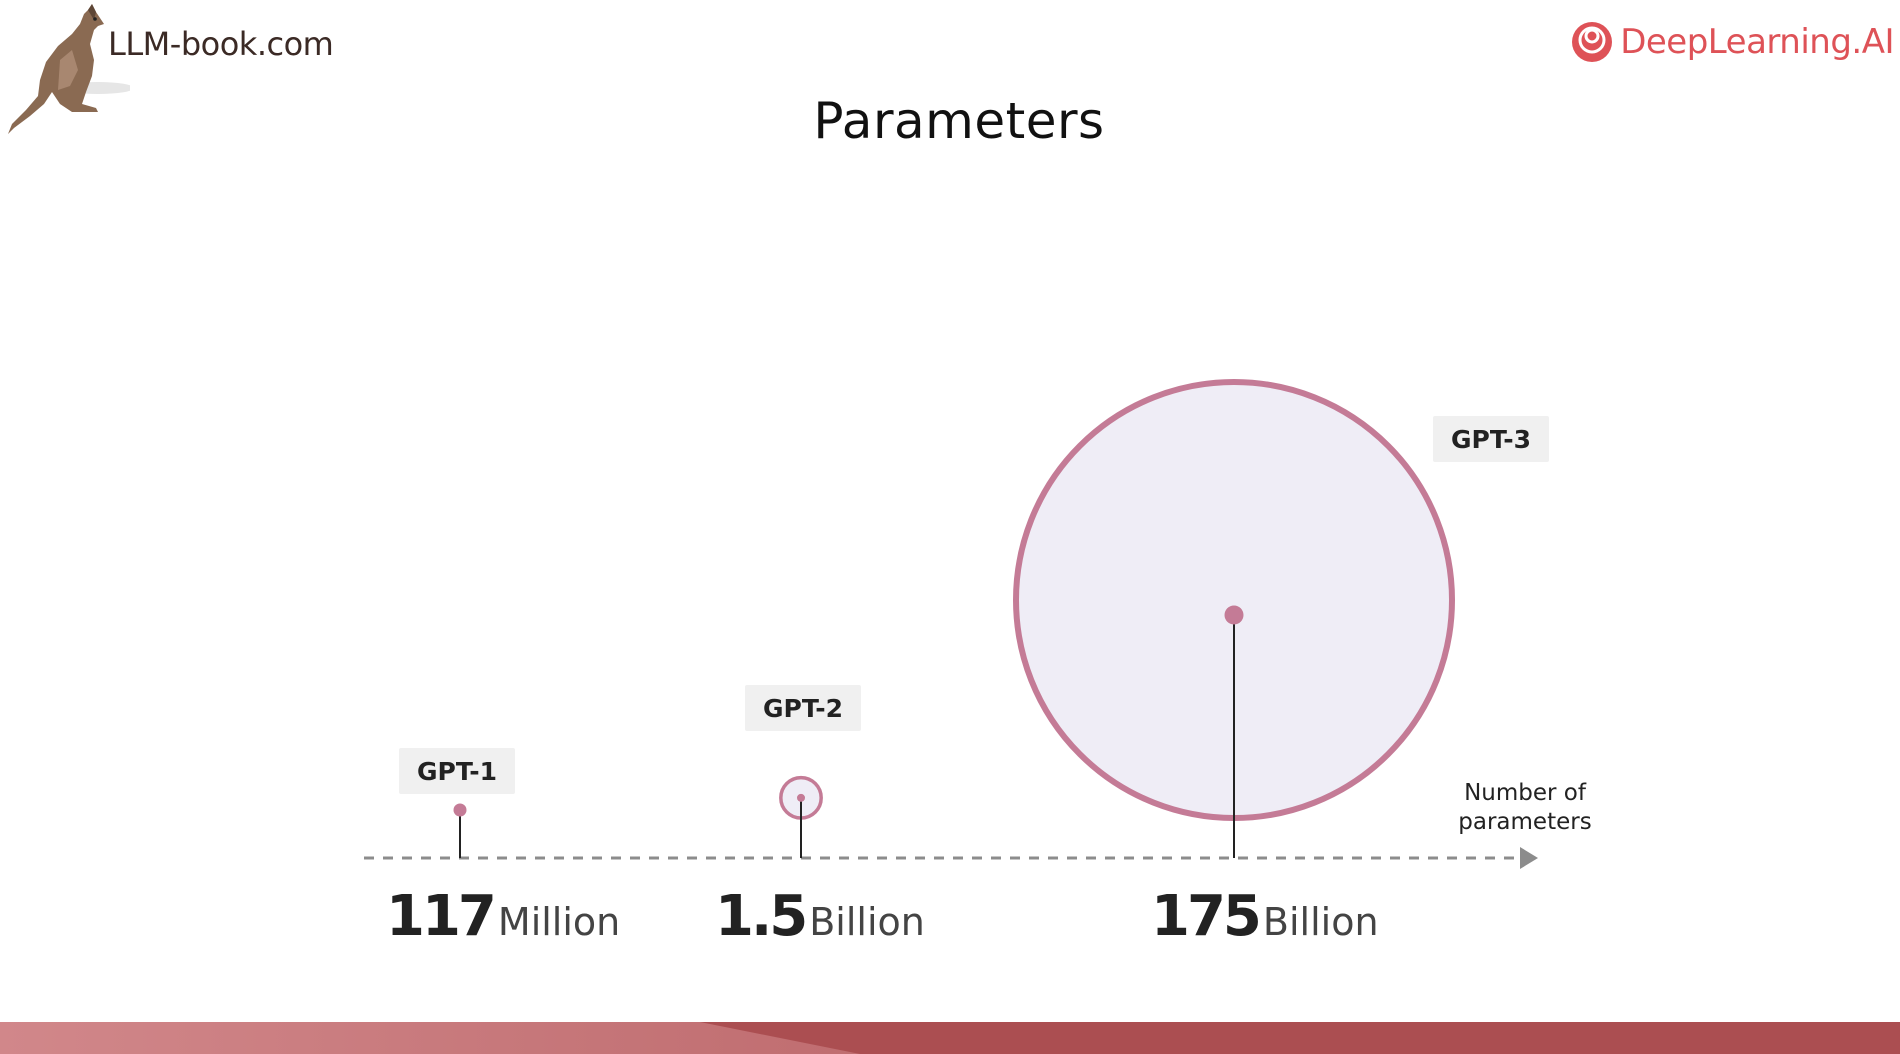 Image resolution: width=1900 pixels, height=1054 pixels. What do you see at coordinates (1234, 615) in the screenshot?
I see `gpt-3-point` at bounding box center [1234, 615].